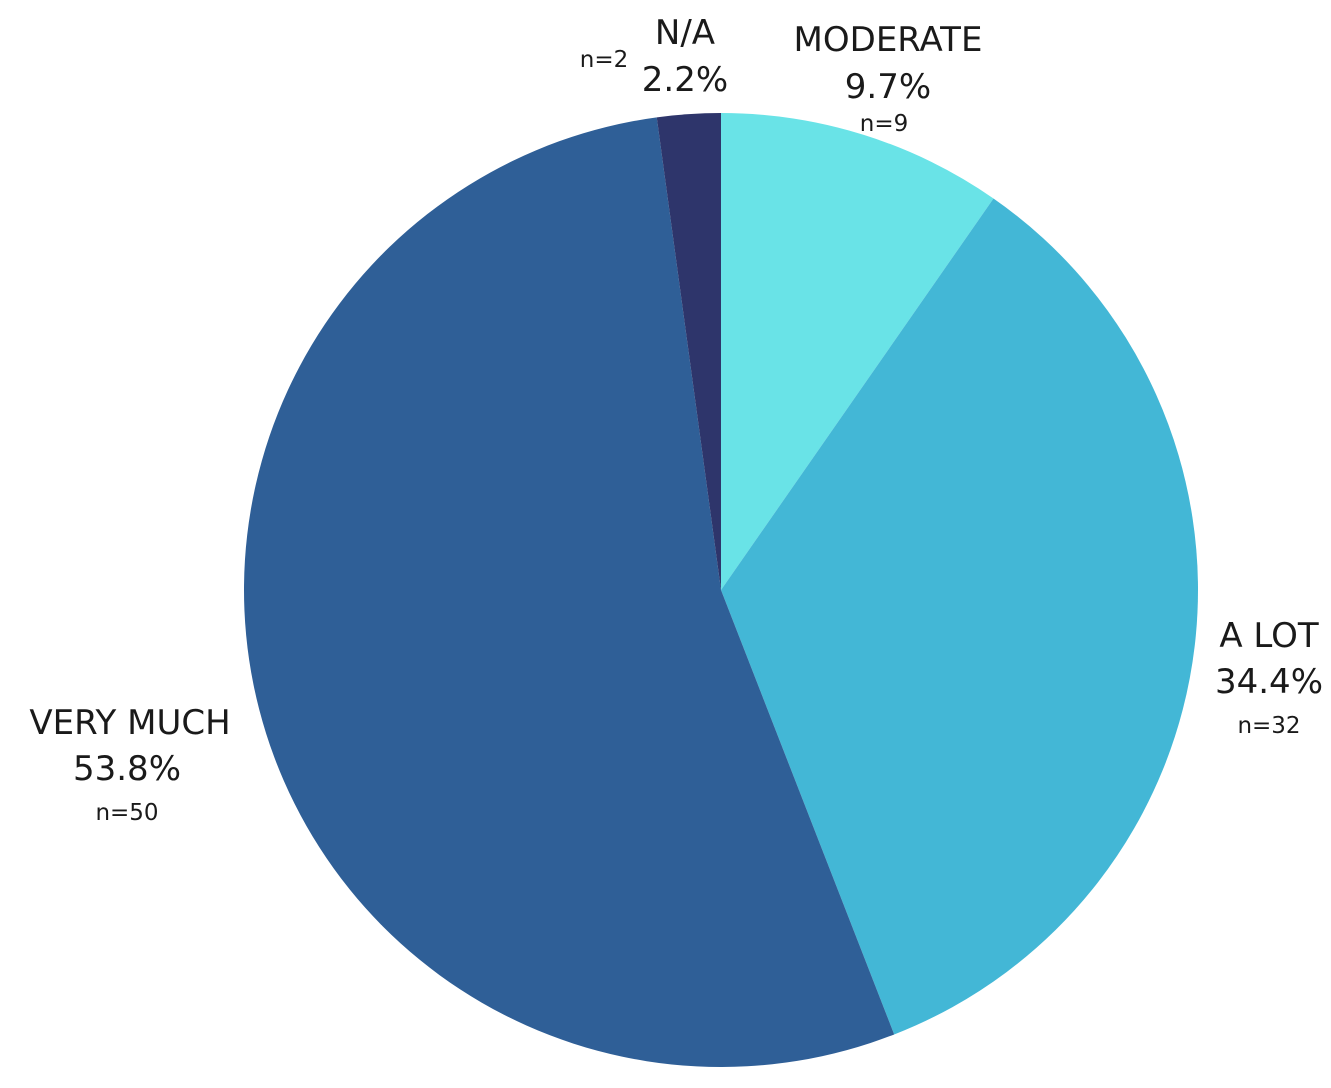  Describe the element at coordinates (857, 351) in the screenshot. I see `slice-moderate` at that location.